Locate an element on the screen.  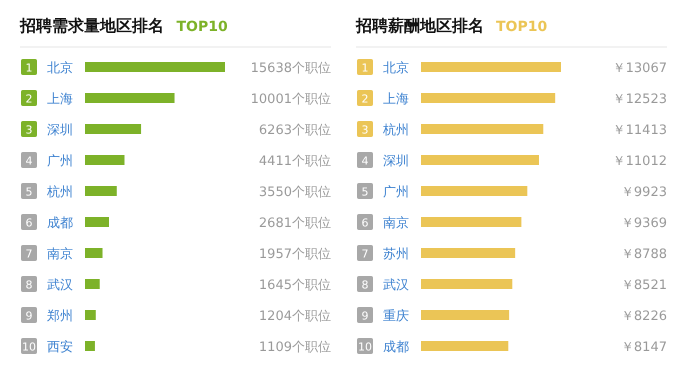
data-label: ￥9923 is located at coordinates (643, 192).